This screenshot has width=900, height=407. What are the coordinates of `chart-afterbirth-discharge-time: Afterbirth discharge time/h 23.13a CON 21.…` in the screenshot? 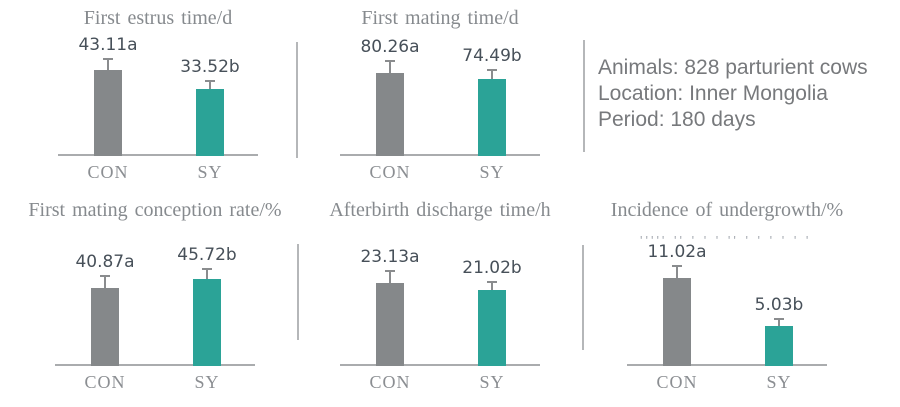 It's located at (439, 294).